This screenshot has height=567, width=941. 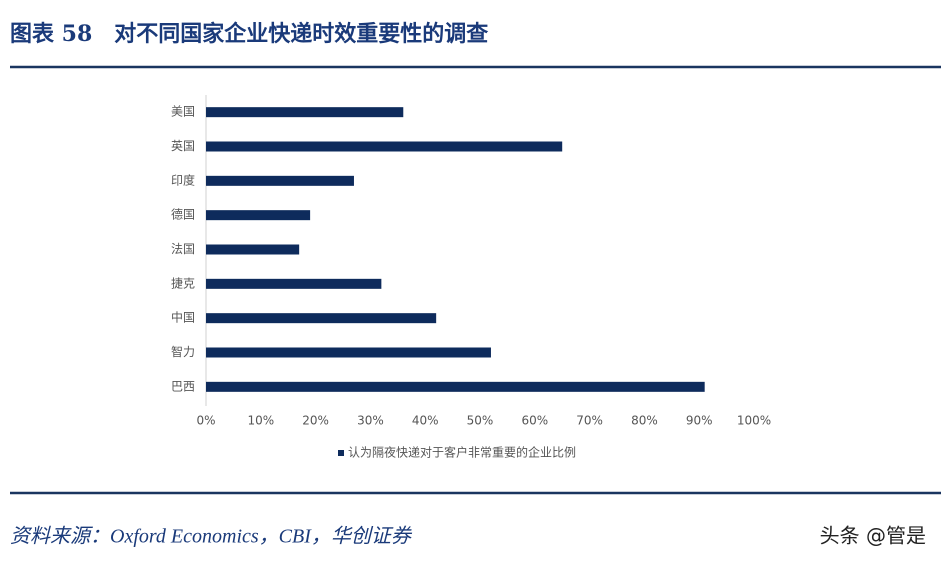 I want to click on x-tick-label: 30%, so click(x=370, y=421).